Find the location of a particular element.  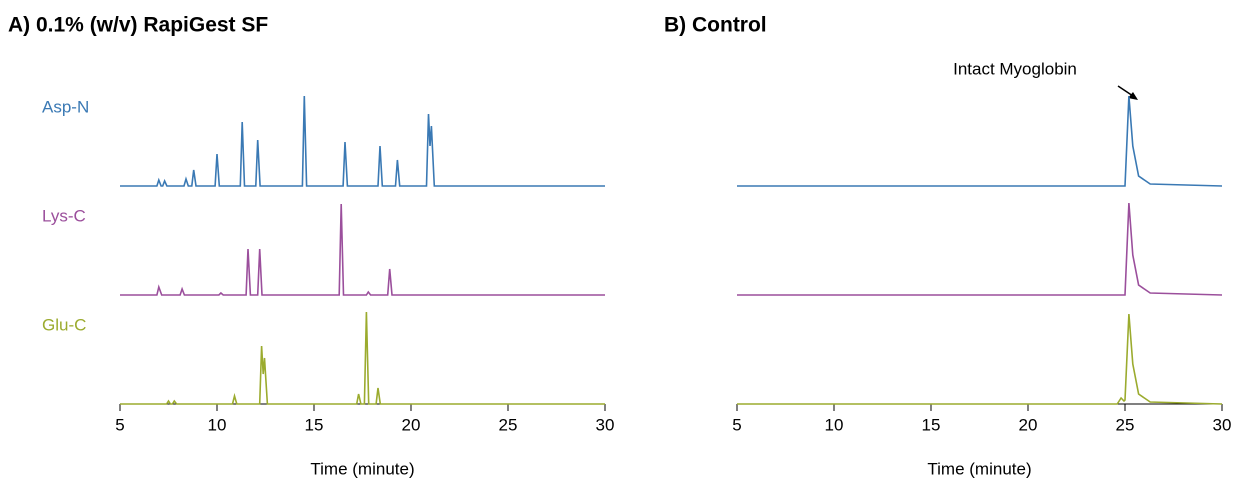

annotation: Intact Myoglobin is located at coordinates (1015, 68).